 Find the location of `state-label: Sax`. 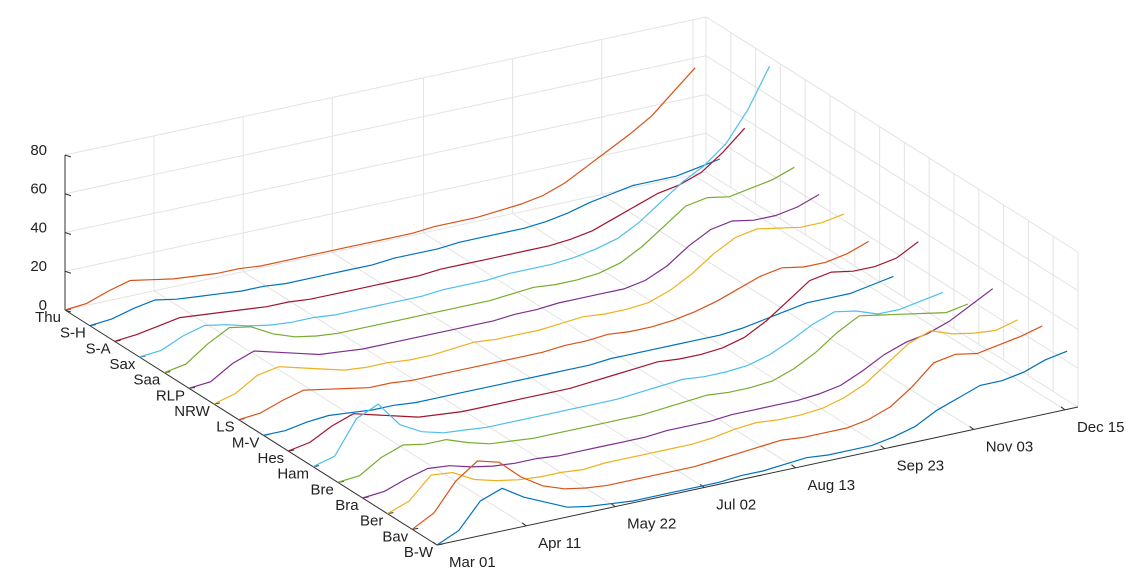

state-label: Sax is located at coordinates (123, 364).